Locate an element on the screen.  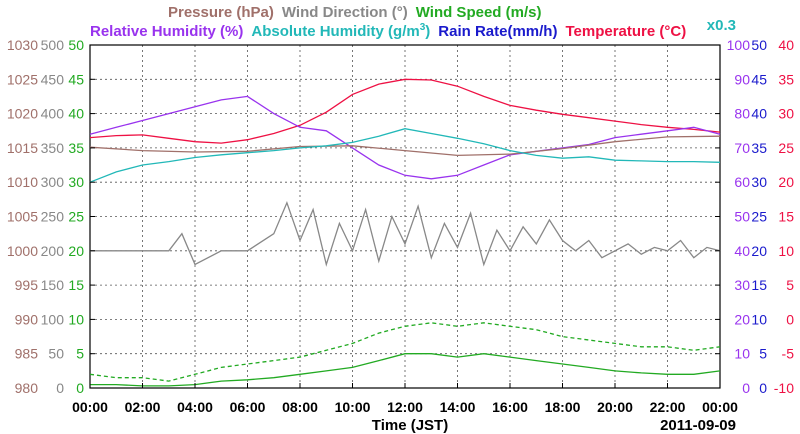
y-tick-humidity: 100 is located at coordinates (739, 45).